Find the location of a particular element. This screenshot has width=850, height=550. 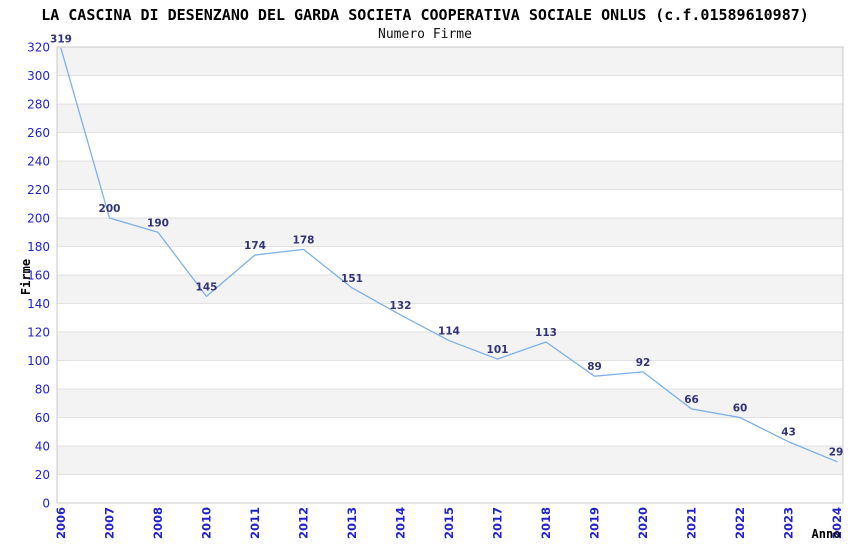

data-point-label: 113 is located at coordinates (546, 333).